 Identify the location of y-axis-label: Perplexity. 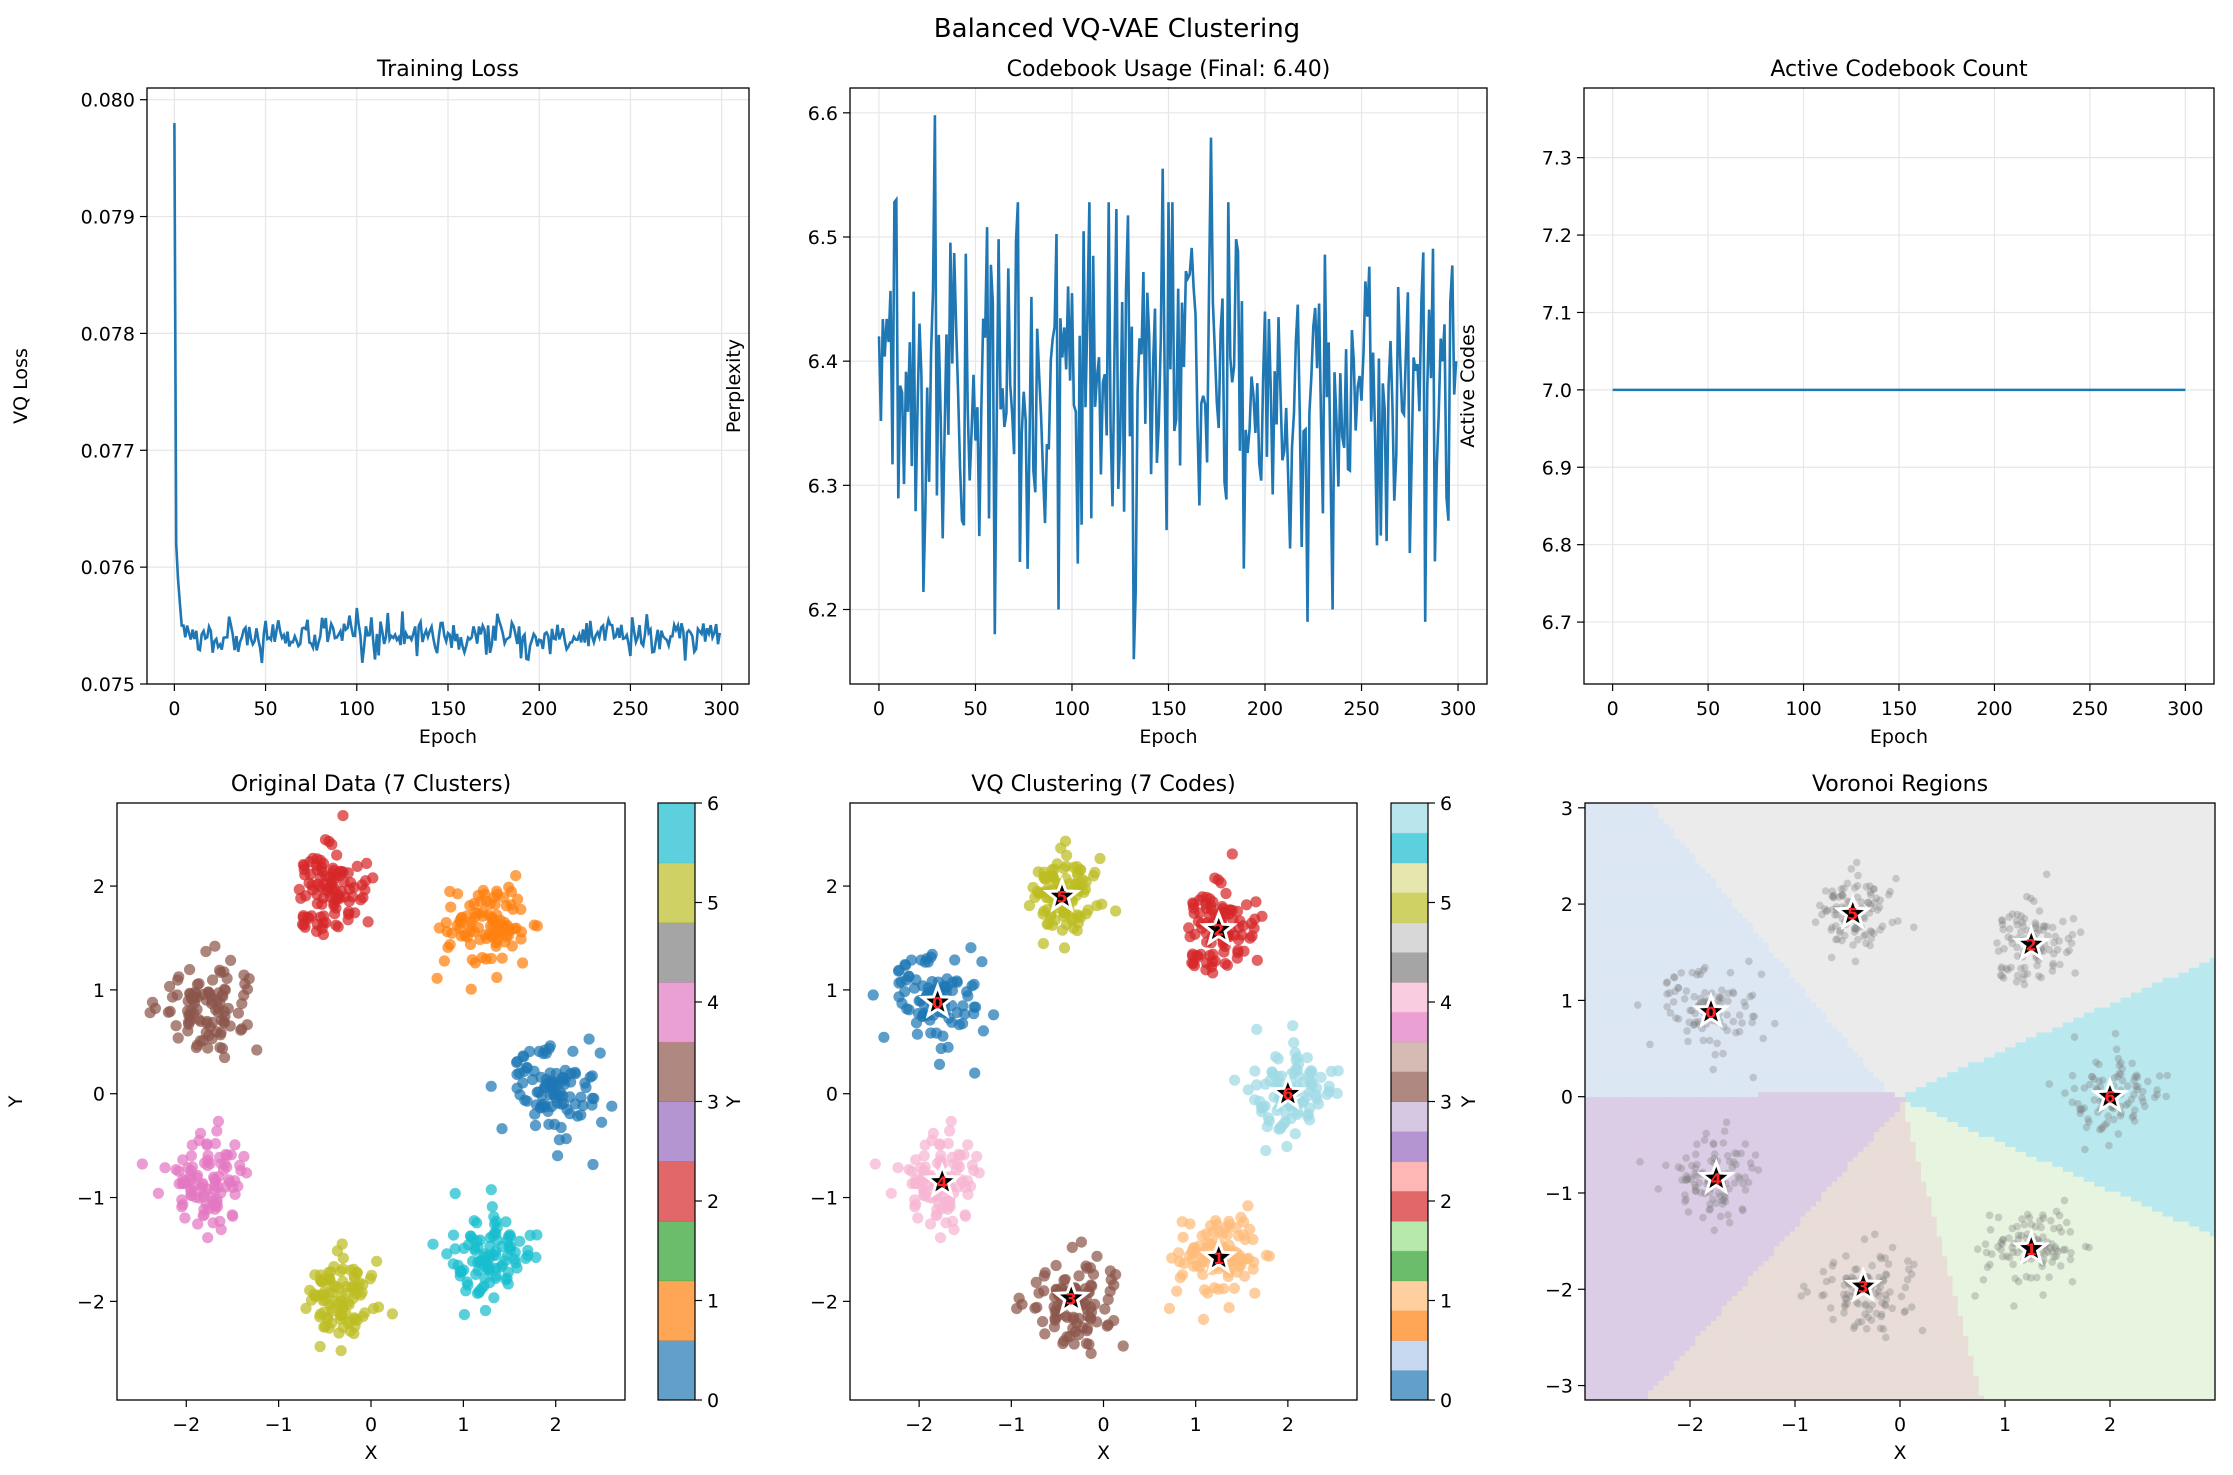
(734, 386).